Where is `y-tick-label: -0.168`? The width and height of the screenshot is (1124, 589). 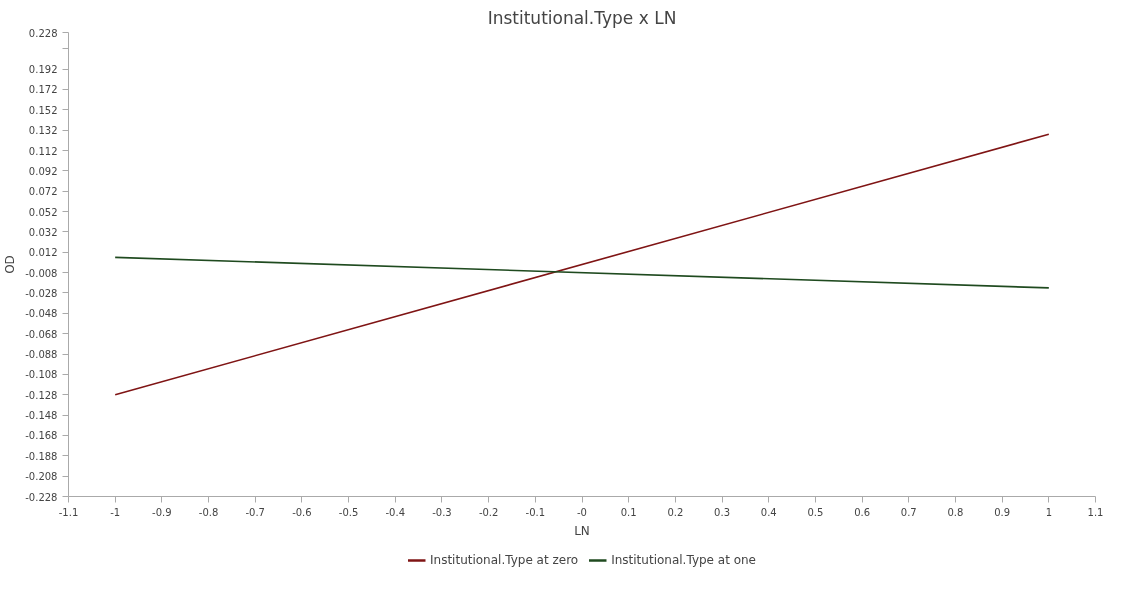
y-tick-label: -0.168 is located at coordinates (41, 436).